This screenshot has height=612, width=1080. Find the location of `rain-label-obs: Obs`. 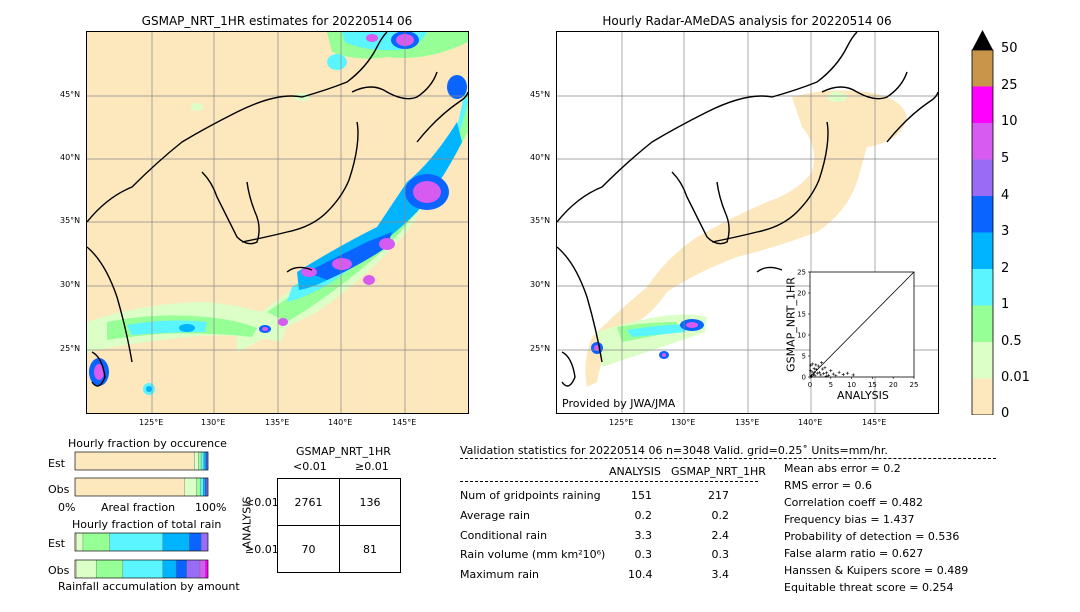

rain-label-obs: Obs is located at coordinates (59, 570).